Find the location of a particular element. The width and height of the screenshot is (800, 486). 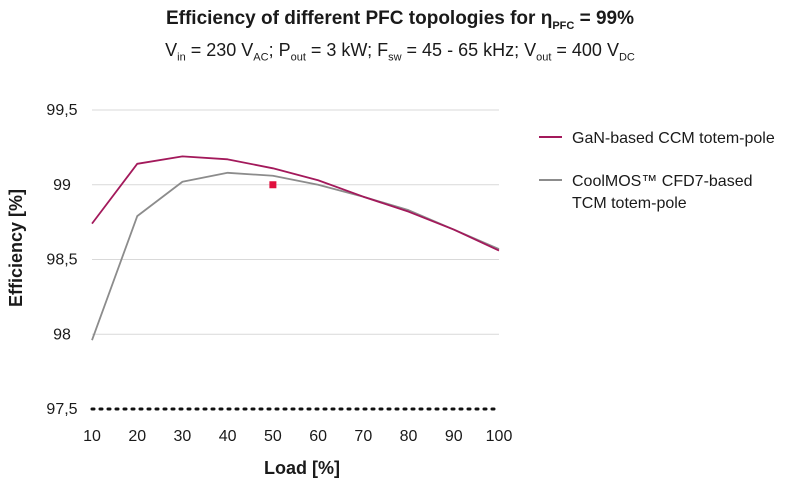

x-tick-label: 40 is located at coordinates (228, 436).